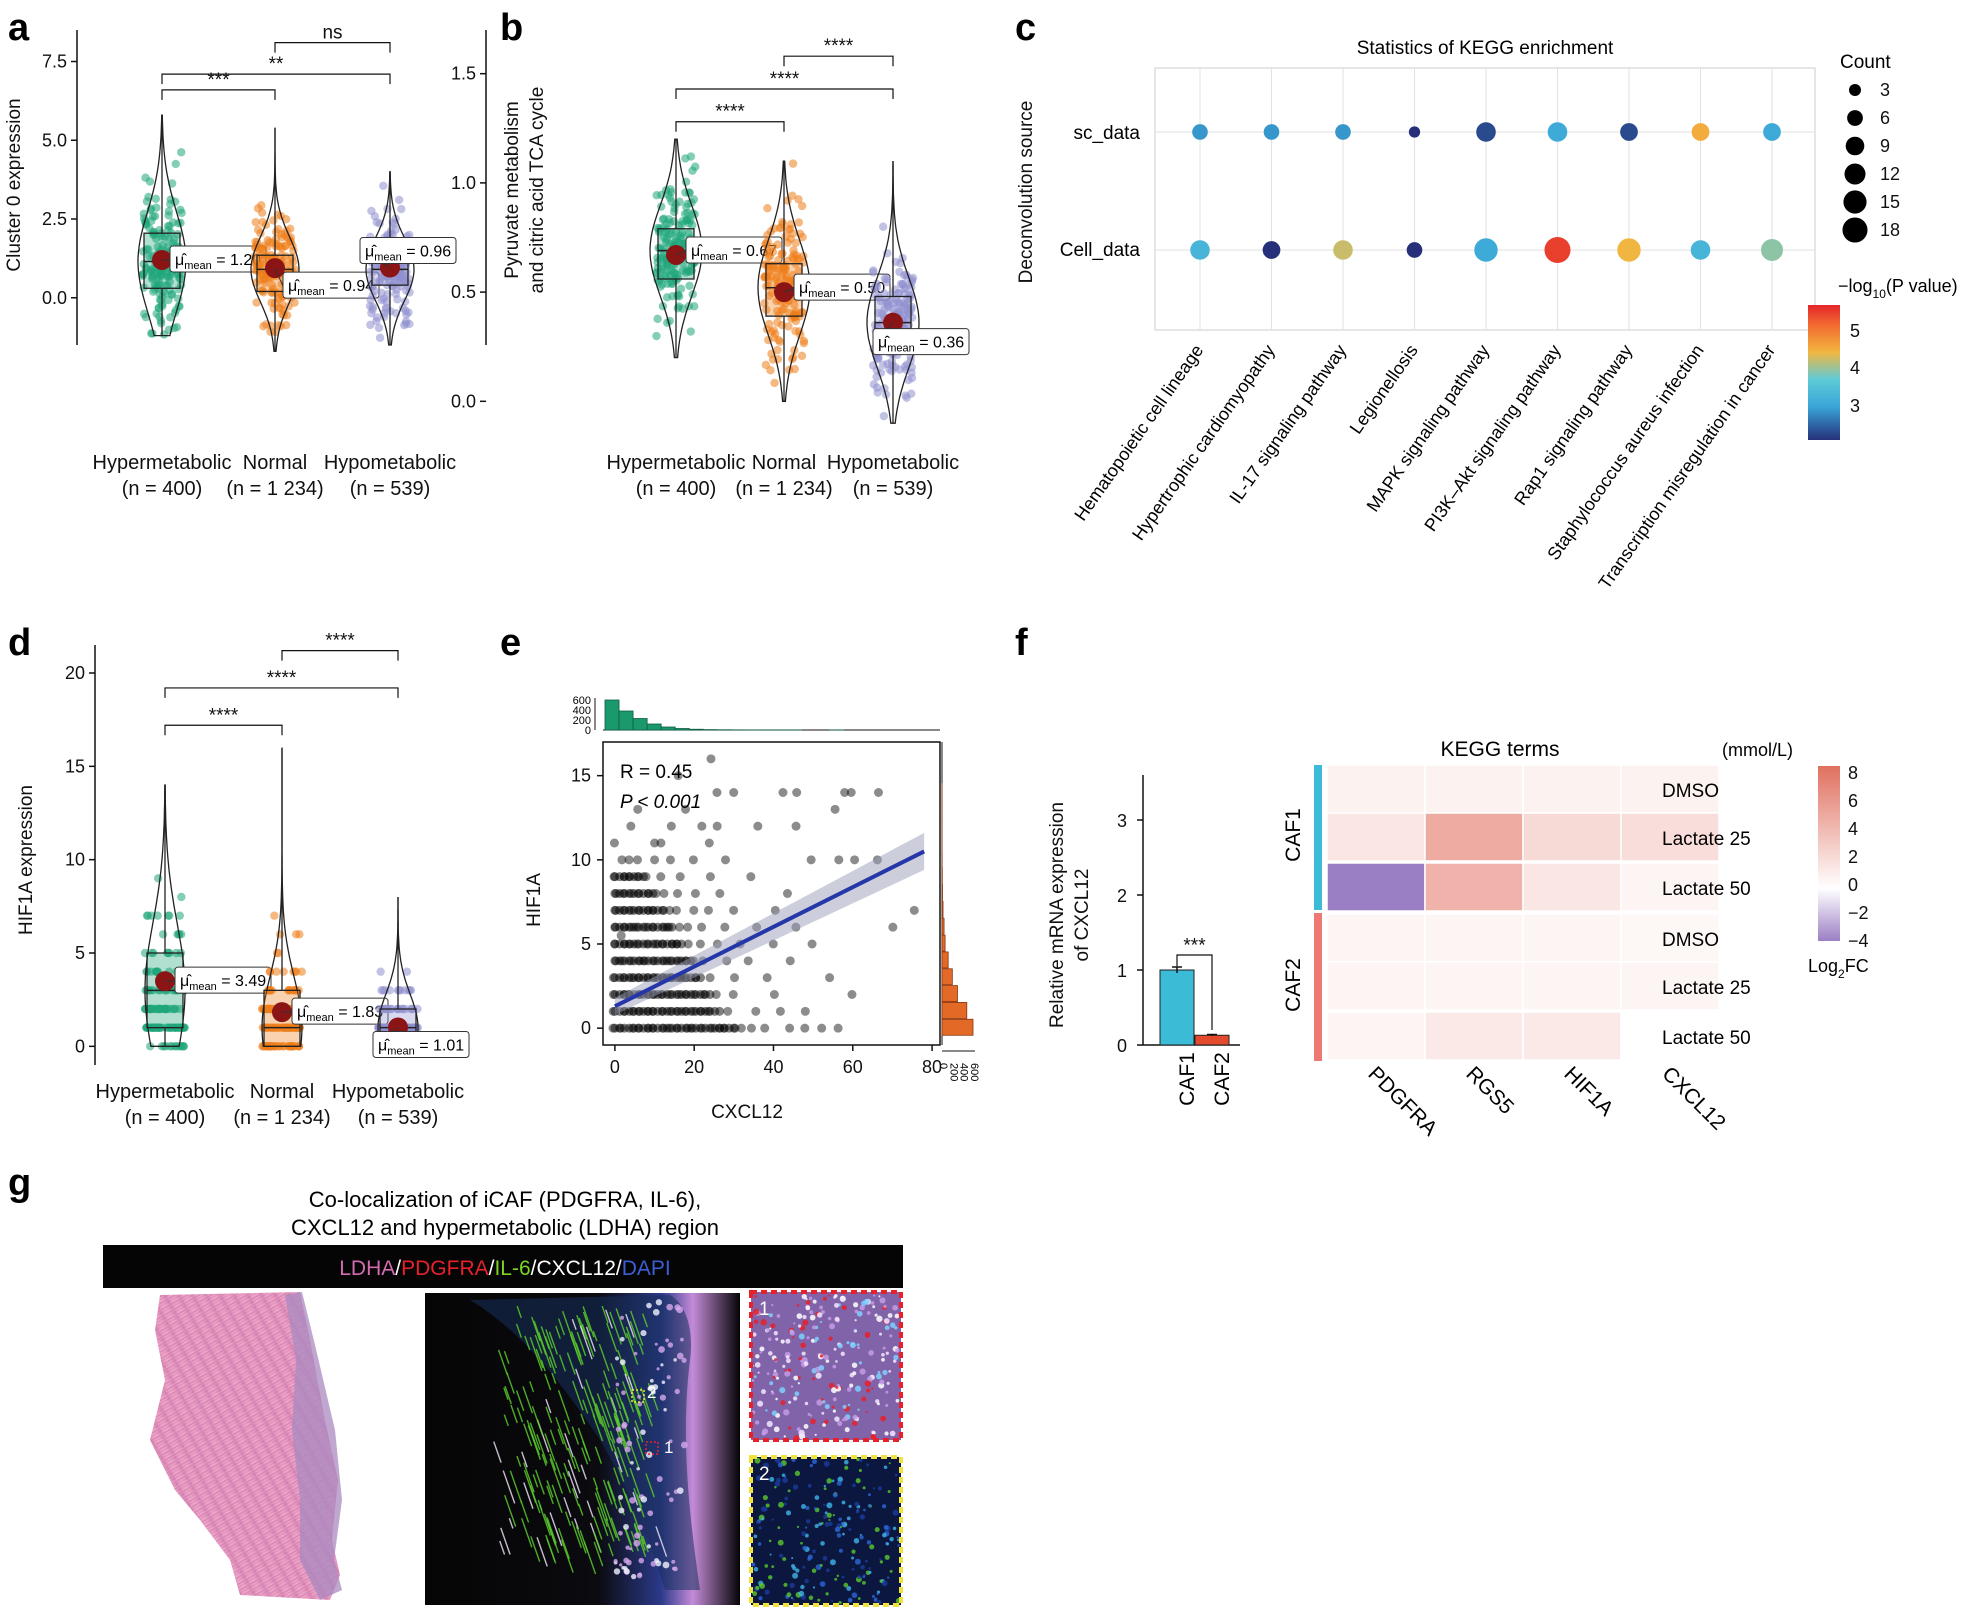  What do you see at coordinates (1100, 250) in the screenshot?
I see `panel-c-row-label-cell: Cell_data` at bounding box center [1100, 250].